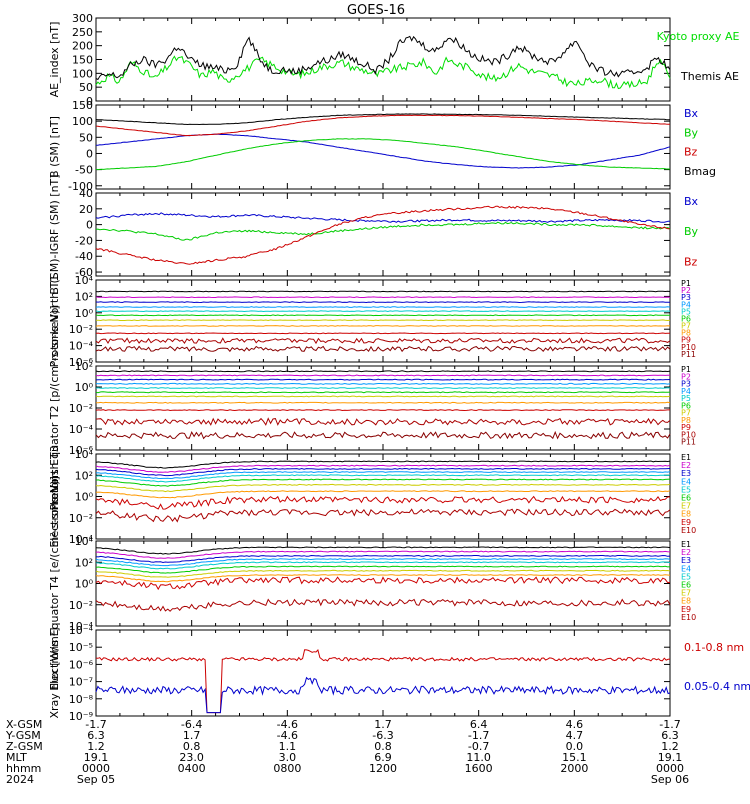  What do you see at coordinates (84, 256) in the screenshot?
I see `y-tick-label: -40` at bounding box center [84, 256].